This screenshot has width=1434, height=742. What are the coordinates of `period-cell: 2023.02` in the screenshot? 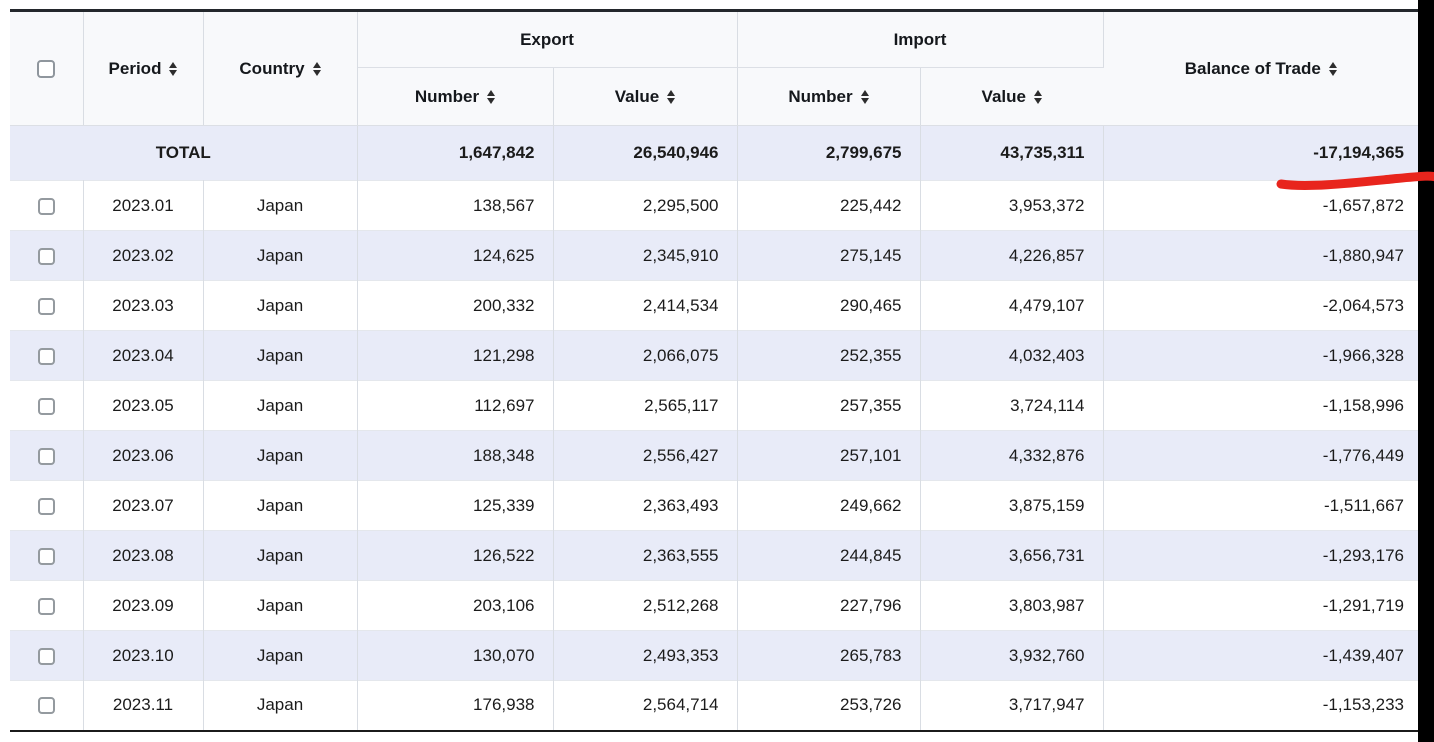 It's located at (143, 255).